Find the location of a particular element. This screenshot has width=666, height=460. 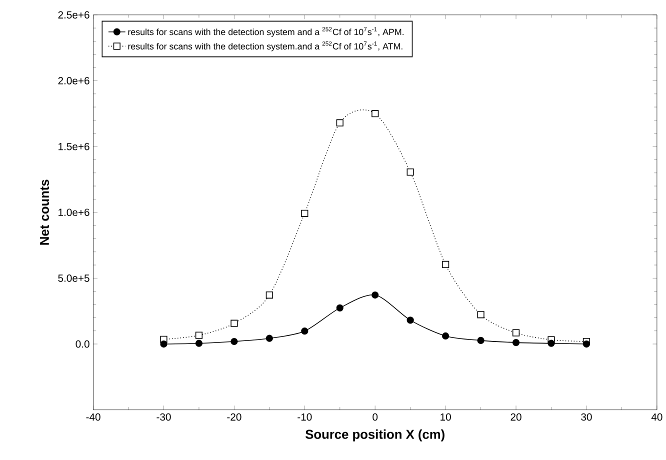

x-axis-title: Source position X (cm) is located at coordinates (375, 435).